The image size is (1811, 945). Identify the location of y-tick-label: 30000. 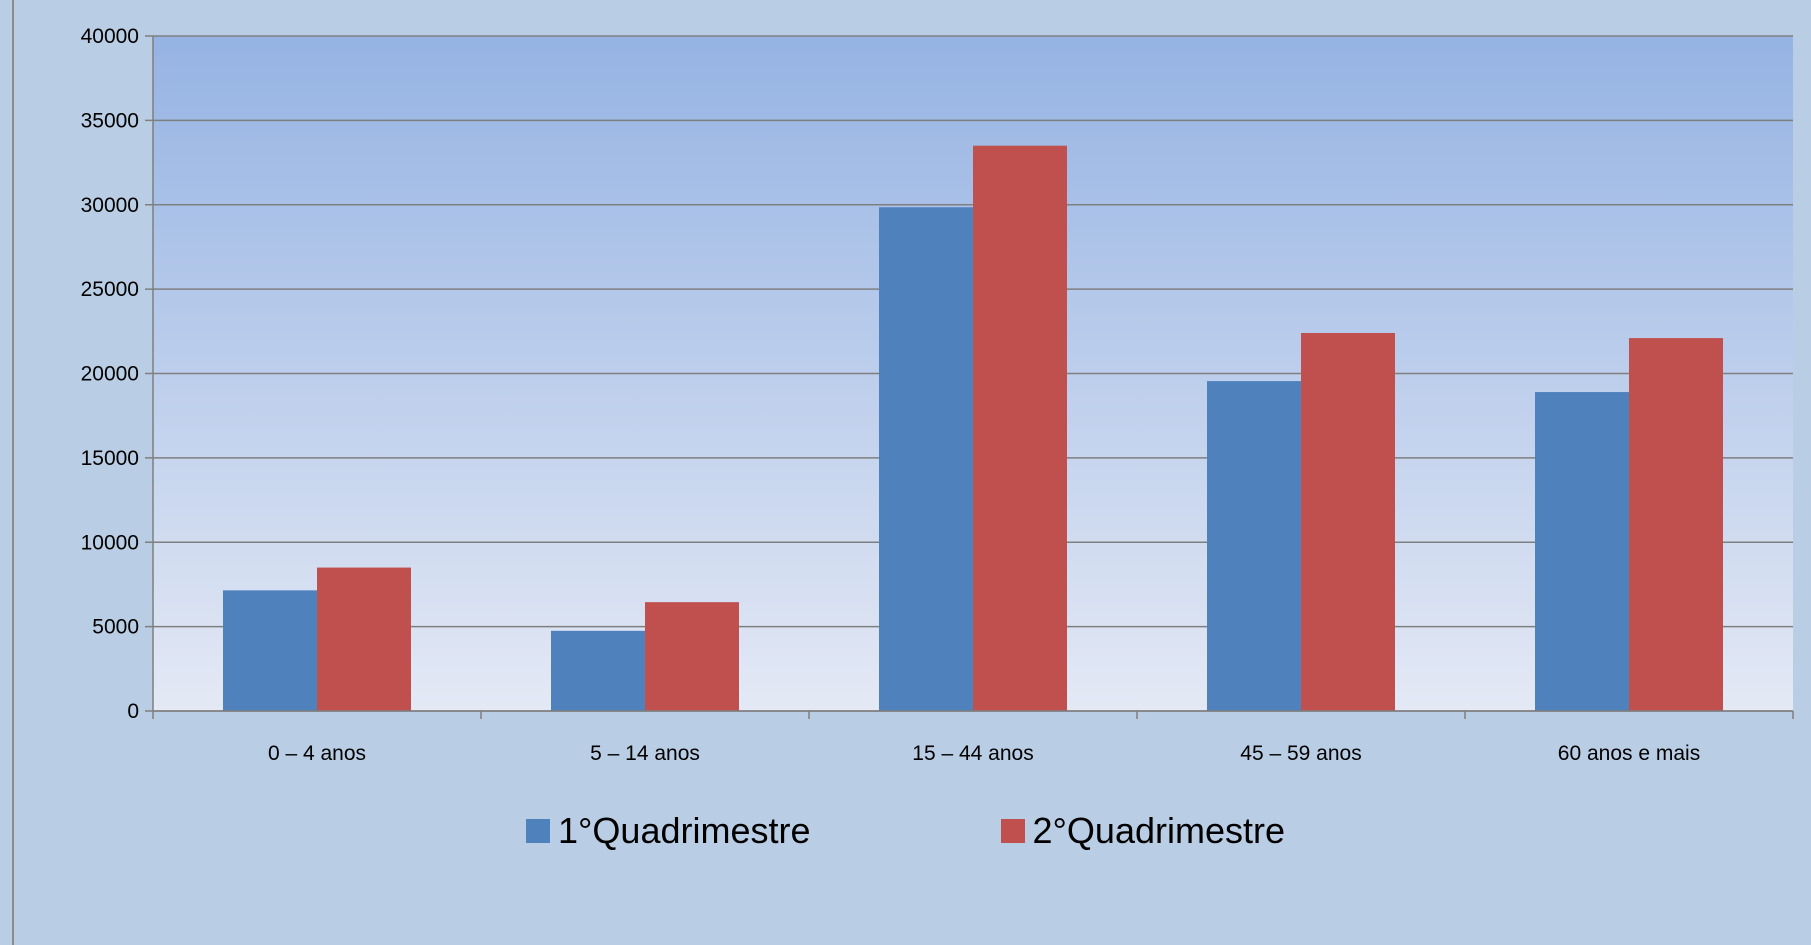
(110, 205).